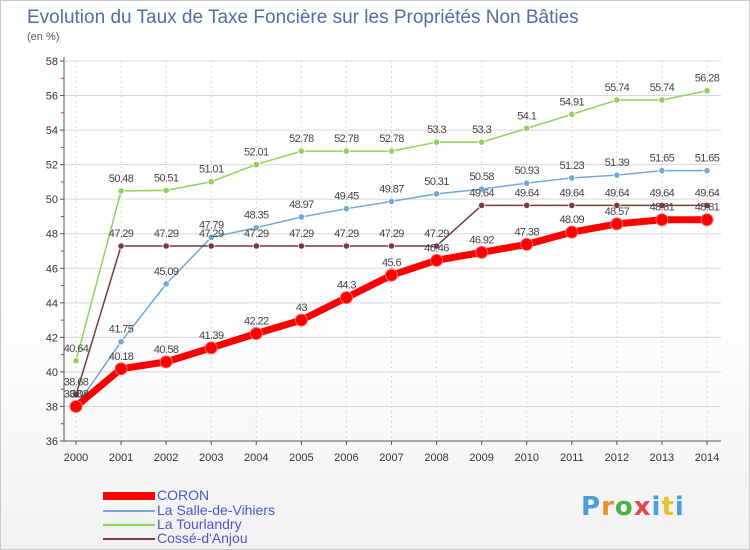 The width and height of the screenshot is (750, 550). Describe the element at coordinates (52, 62) in the screenshot. I see `y-tick-label: 58` at that location.